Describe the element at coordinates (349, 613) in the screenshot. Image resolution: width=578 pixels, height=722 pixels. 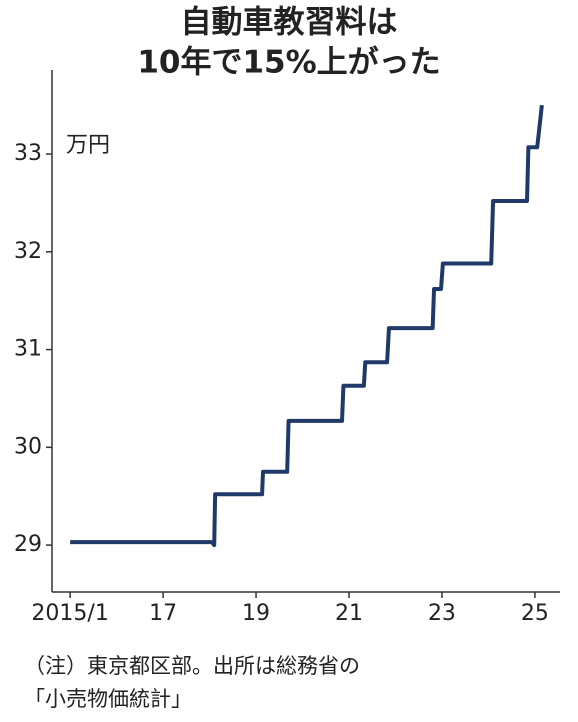
I see `x-tick-label: 21` at that location.